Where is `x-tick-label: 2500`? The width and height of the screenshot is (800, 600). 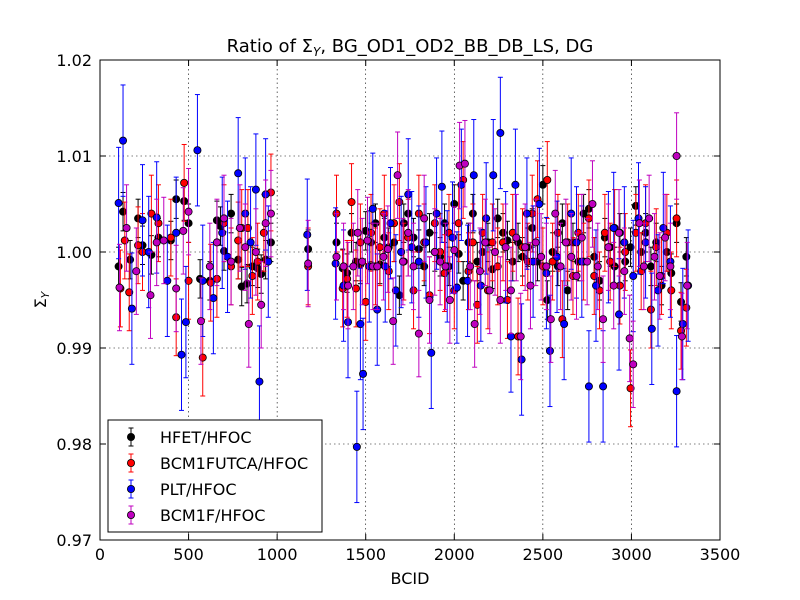 x-tick-label: 2500 is located at coordinates (542, 554).